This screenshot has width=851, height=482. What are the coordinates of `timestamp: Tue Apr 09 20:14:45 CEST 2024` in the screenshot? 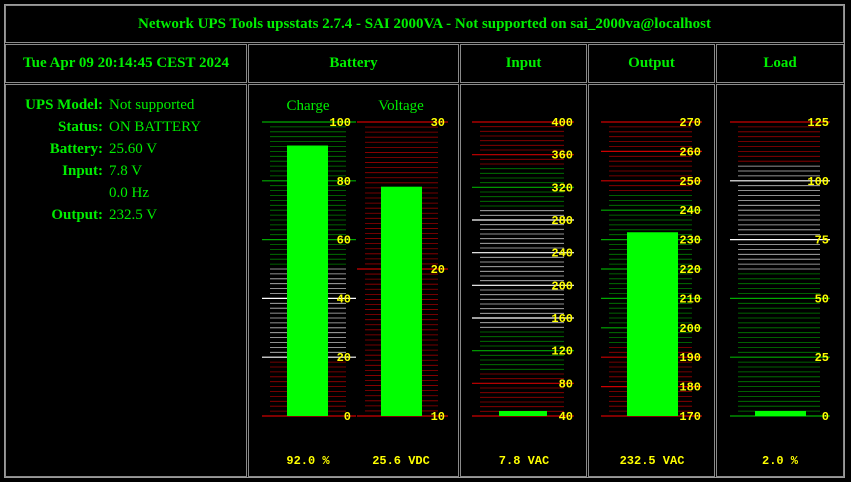 It's located at (126, 63).